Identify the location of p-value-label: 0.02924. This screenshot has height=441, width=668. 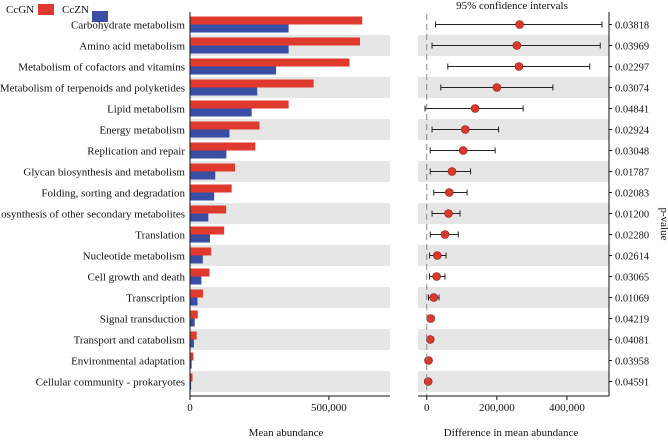
(632, 131).